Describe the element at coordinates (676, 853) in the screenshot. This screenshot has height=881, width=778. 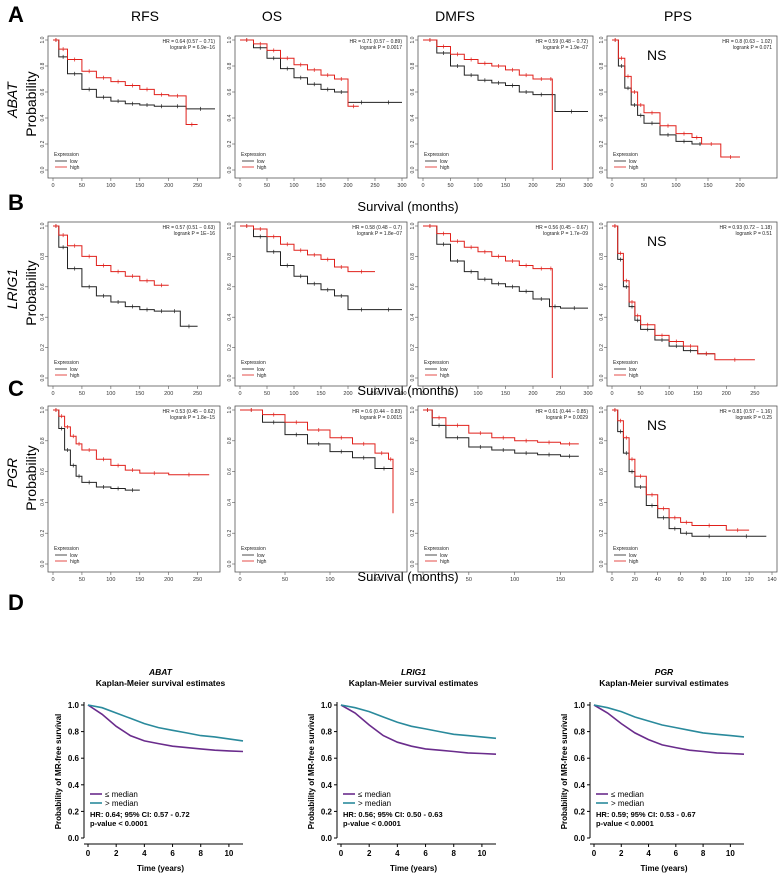
I see `x-tick-label: 6` at that location.